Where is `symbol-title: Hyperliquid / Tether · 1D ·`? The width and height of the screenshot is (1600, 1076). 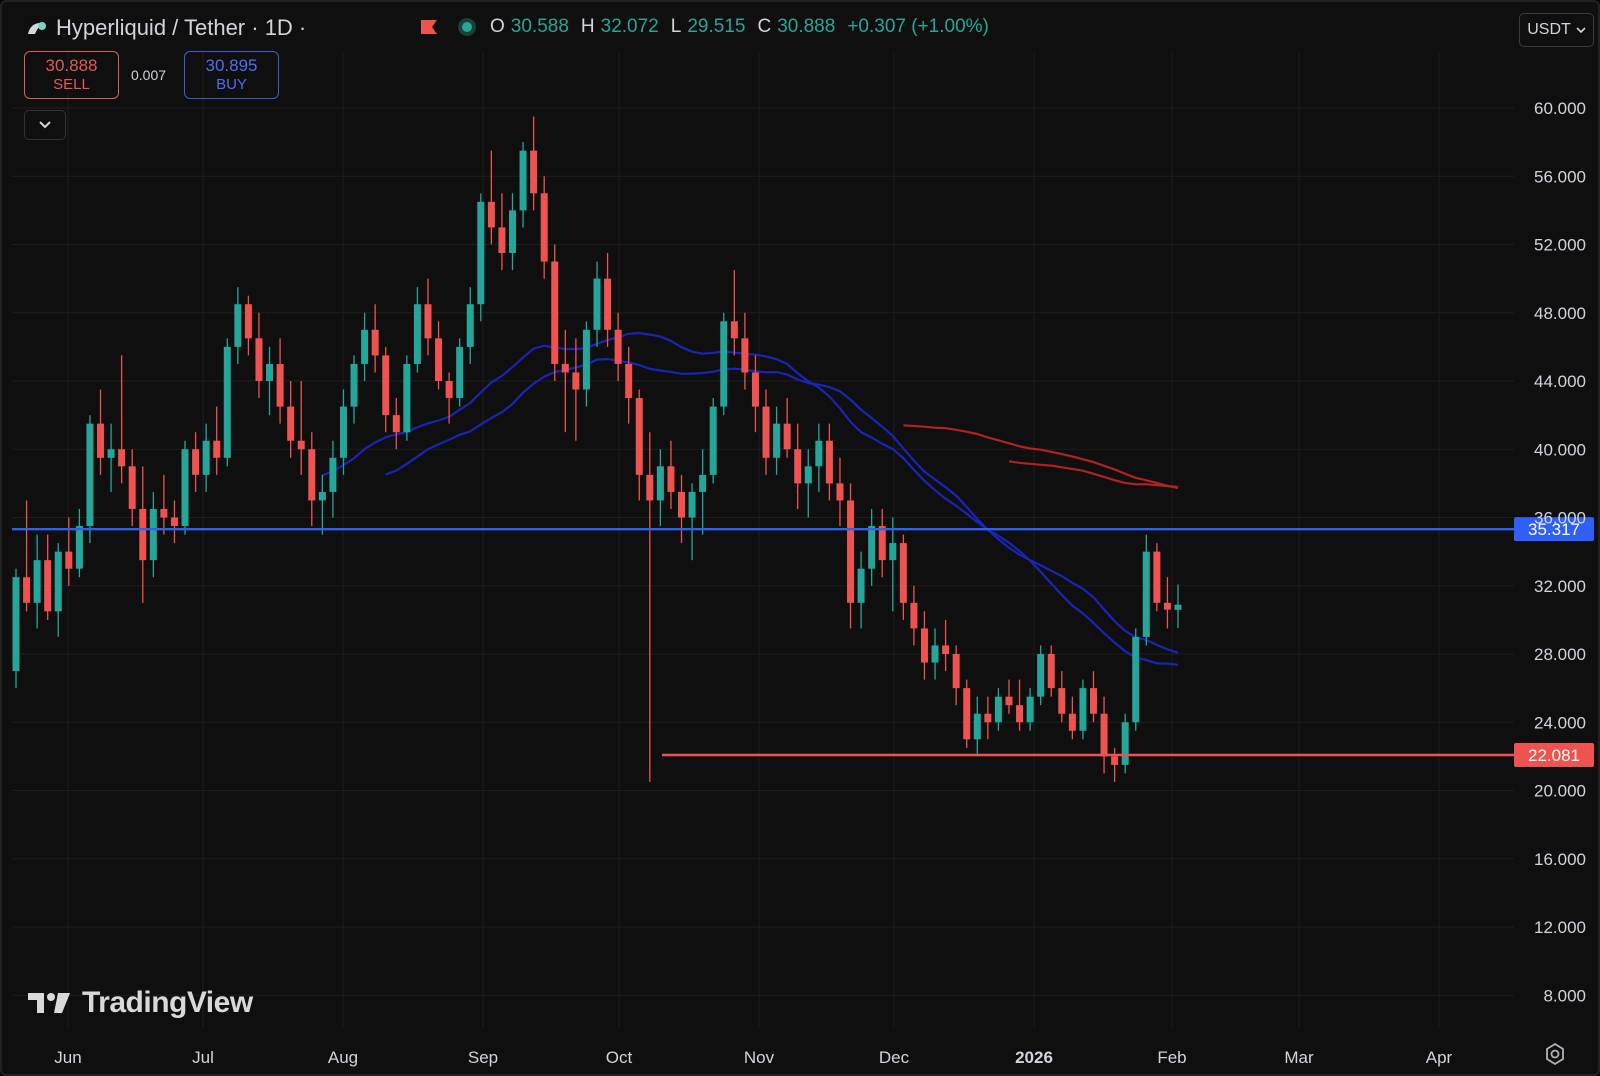
symbol-title: Hyperliquid / Tether · 1D · is located at coordinates (181, 27).